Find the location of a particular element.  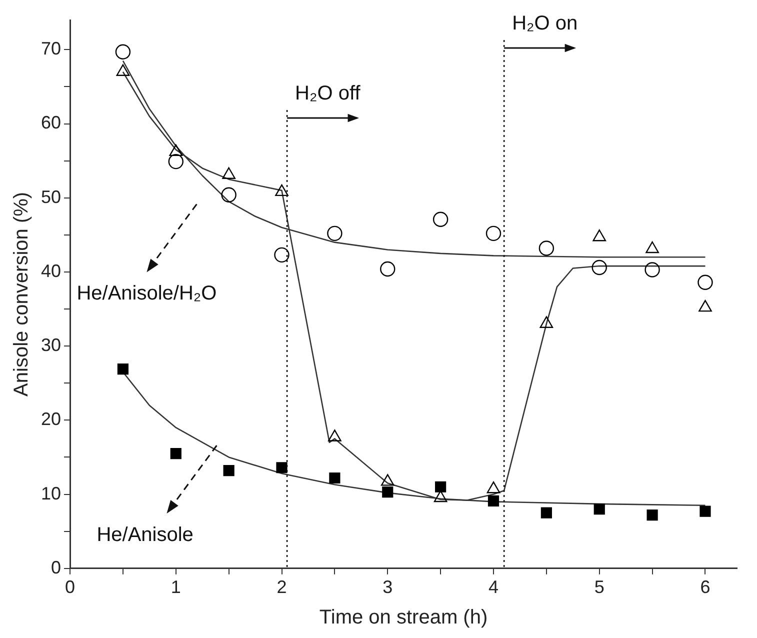

y-tick-label: 70 is located at coordinates (51, 48).